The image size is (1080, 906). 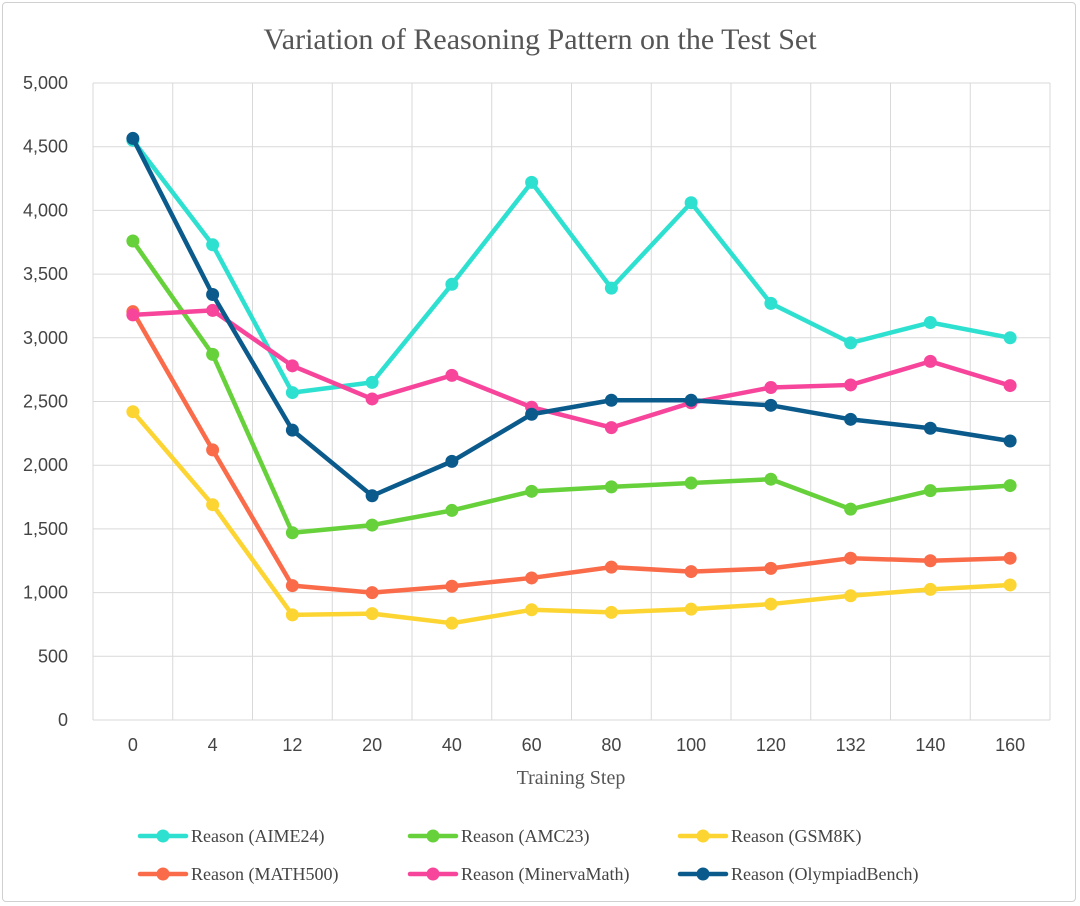 I want to click on x-tick-label: 140, so click(x=930, y=745).